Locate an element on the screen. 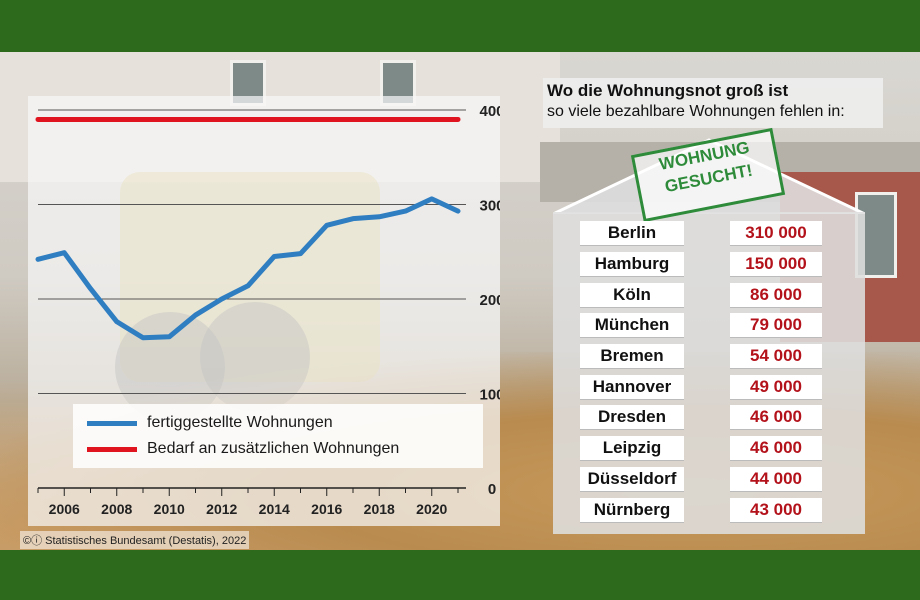 This screenshot has width=920, height=600. legend-label-demand: Bedarf an zusätzlichen Wohnungen is located at coordinates (273, 448).